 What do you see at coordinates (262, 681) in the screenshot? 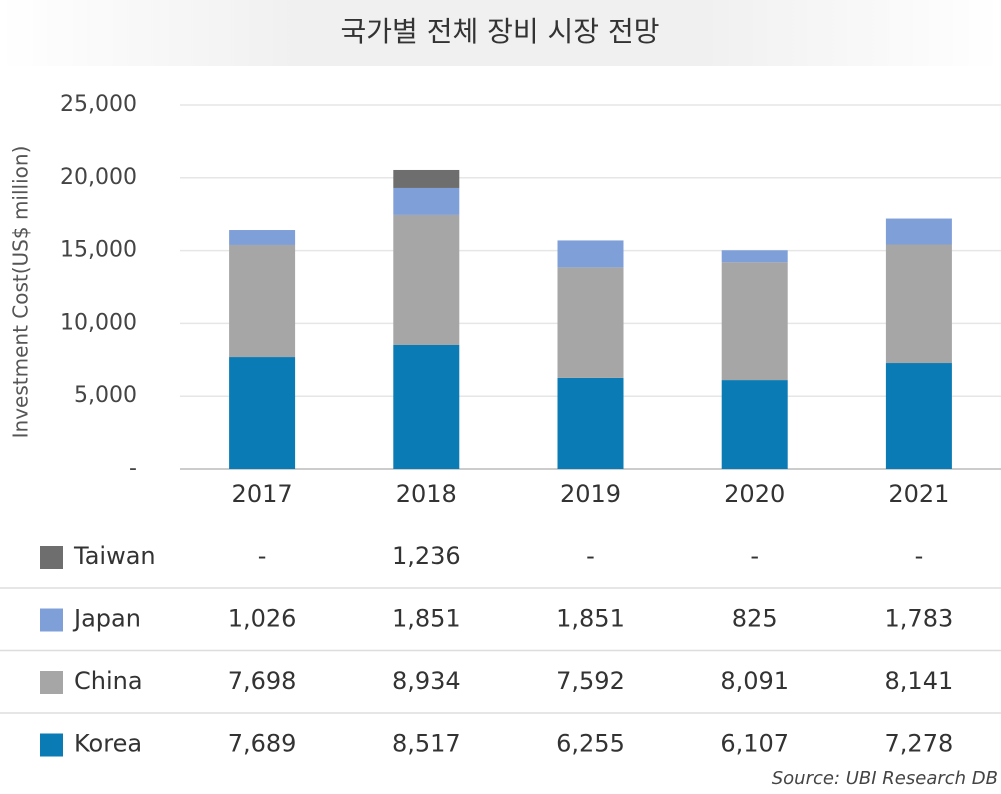
I see `table-cell: 7,698` at bounding box center [262, 681].